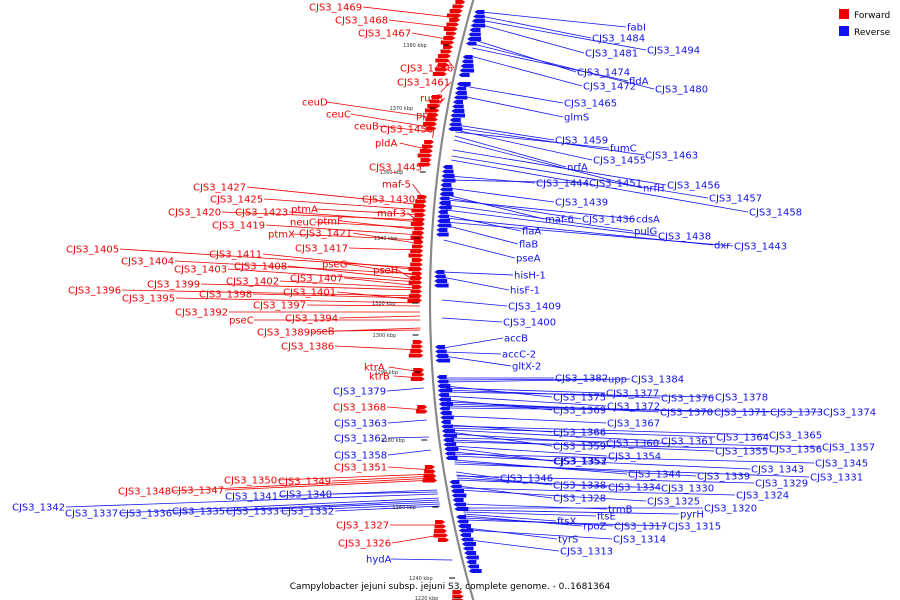 This screenshot has height=600, width=900. Describe the element at coordinates (366, 127) in the screenshot. I see `forward-gene-label: ceuB` at that location.